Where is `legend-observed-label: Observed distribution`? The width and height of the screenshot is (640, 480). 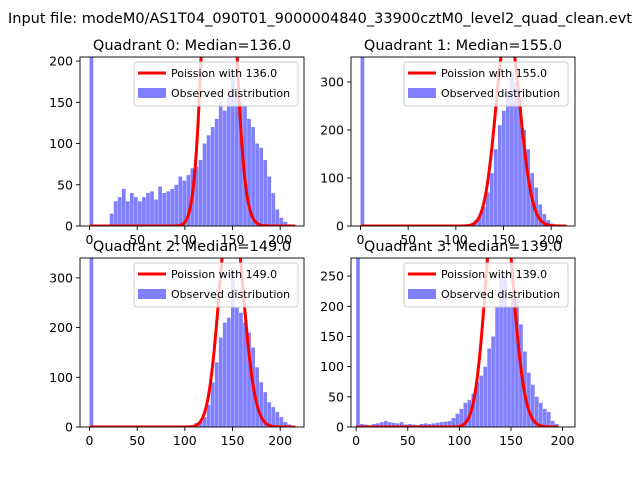 legend-observed-label: Observed distribution is located at coordinates (500, 294).